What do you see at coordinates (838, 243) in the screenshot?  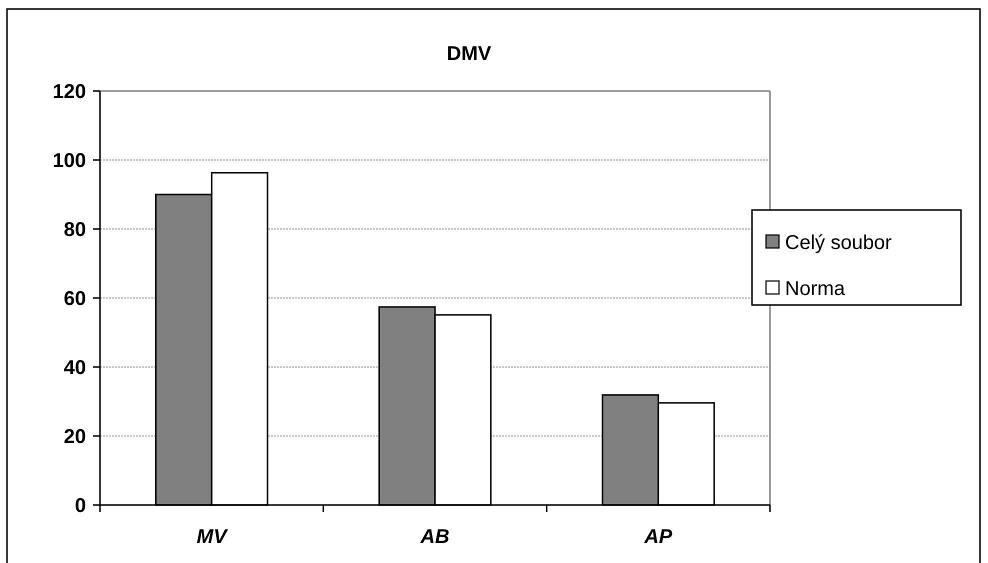 I see `legend-label: Celý soubor` at bounding box center [838, 243].